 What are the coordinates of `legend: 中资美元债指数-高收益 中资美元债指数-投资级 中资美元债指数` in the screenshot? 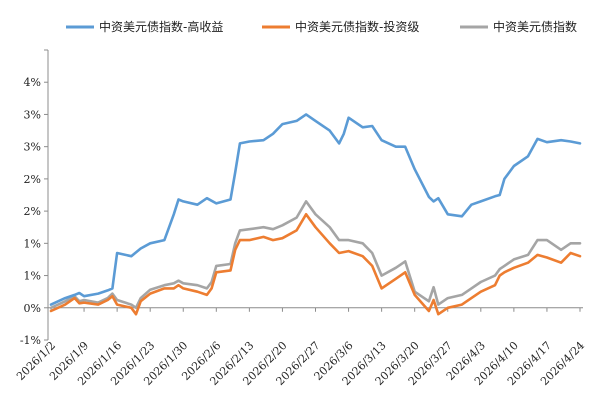 It's located at (321, 26).